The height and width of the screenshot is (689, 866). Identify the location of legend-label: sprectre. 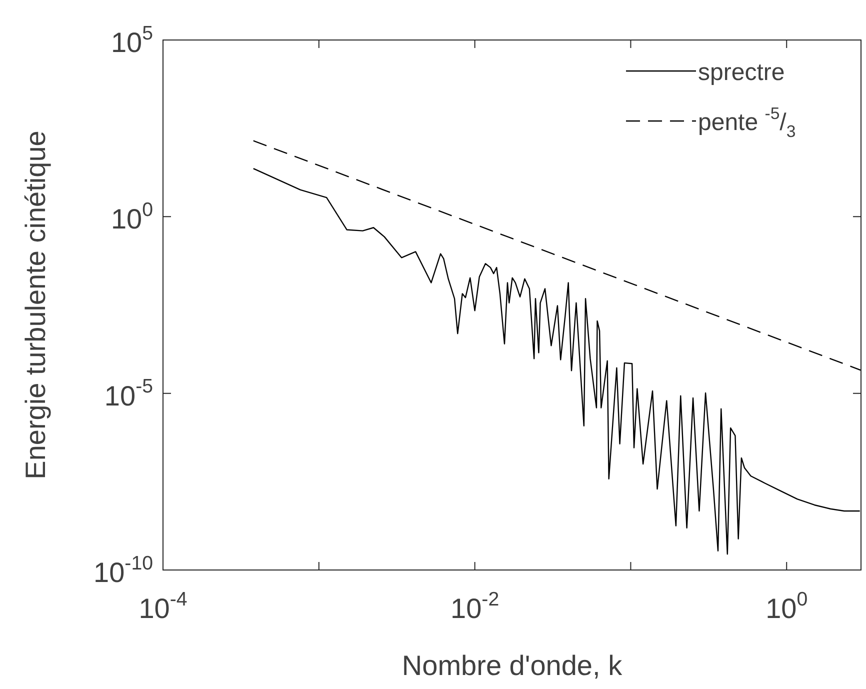
(741, 72).